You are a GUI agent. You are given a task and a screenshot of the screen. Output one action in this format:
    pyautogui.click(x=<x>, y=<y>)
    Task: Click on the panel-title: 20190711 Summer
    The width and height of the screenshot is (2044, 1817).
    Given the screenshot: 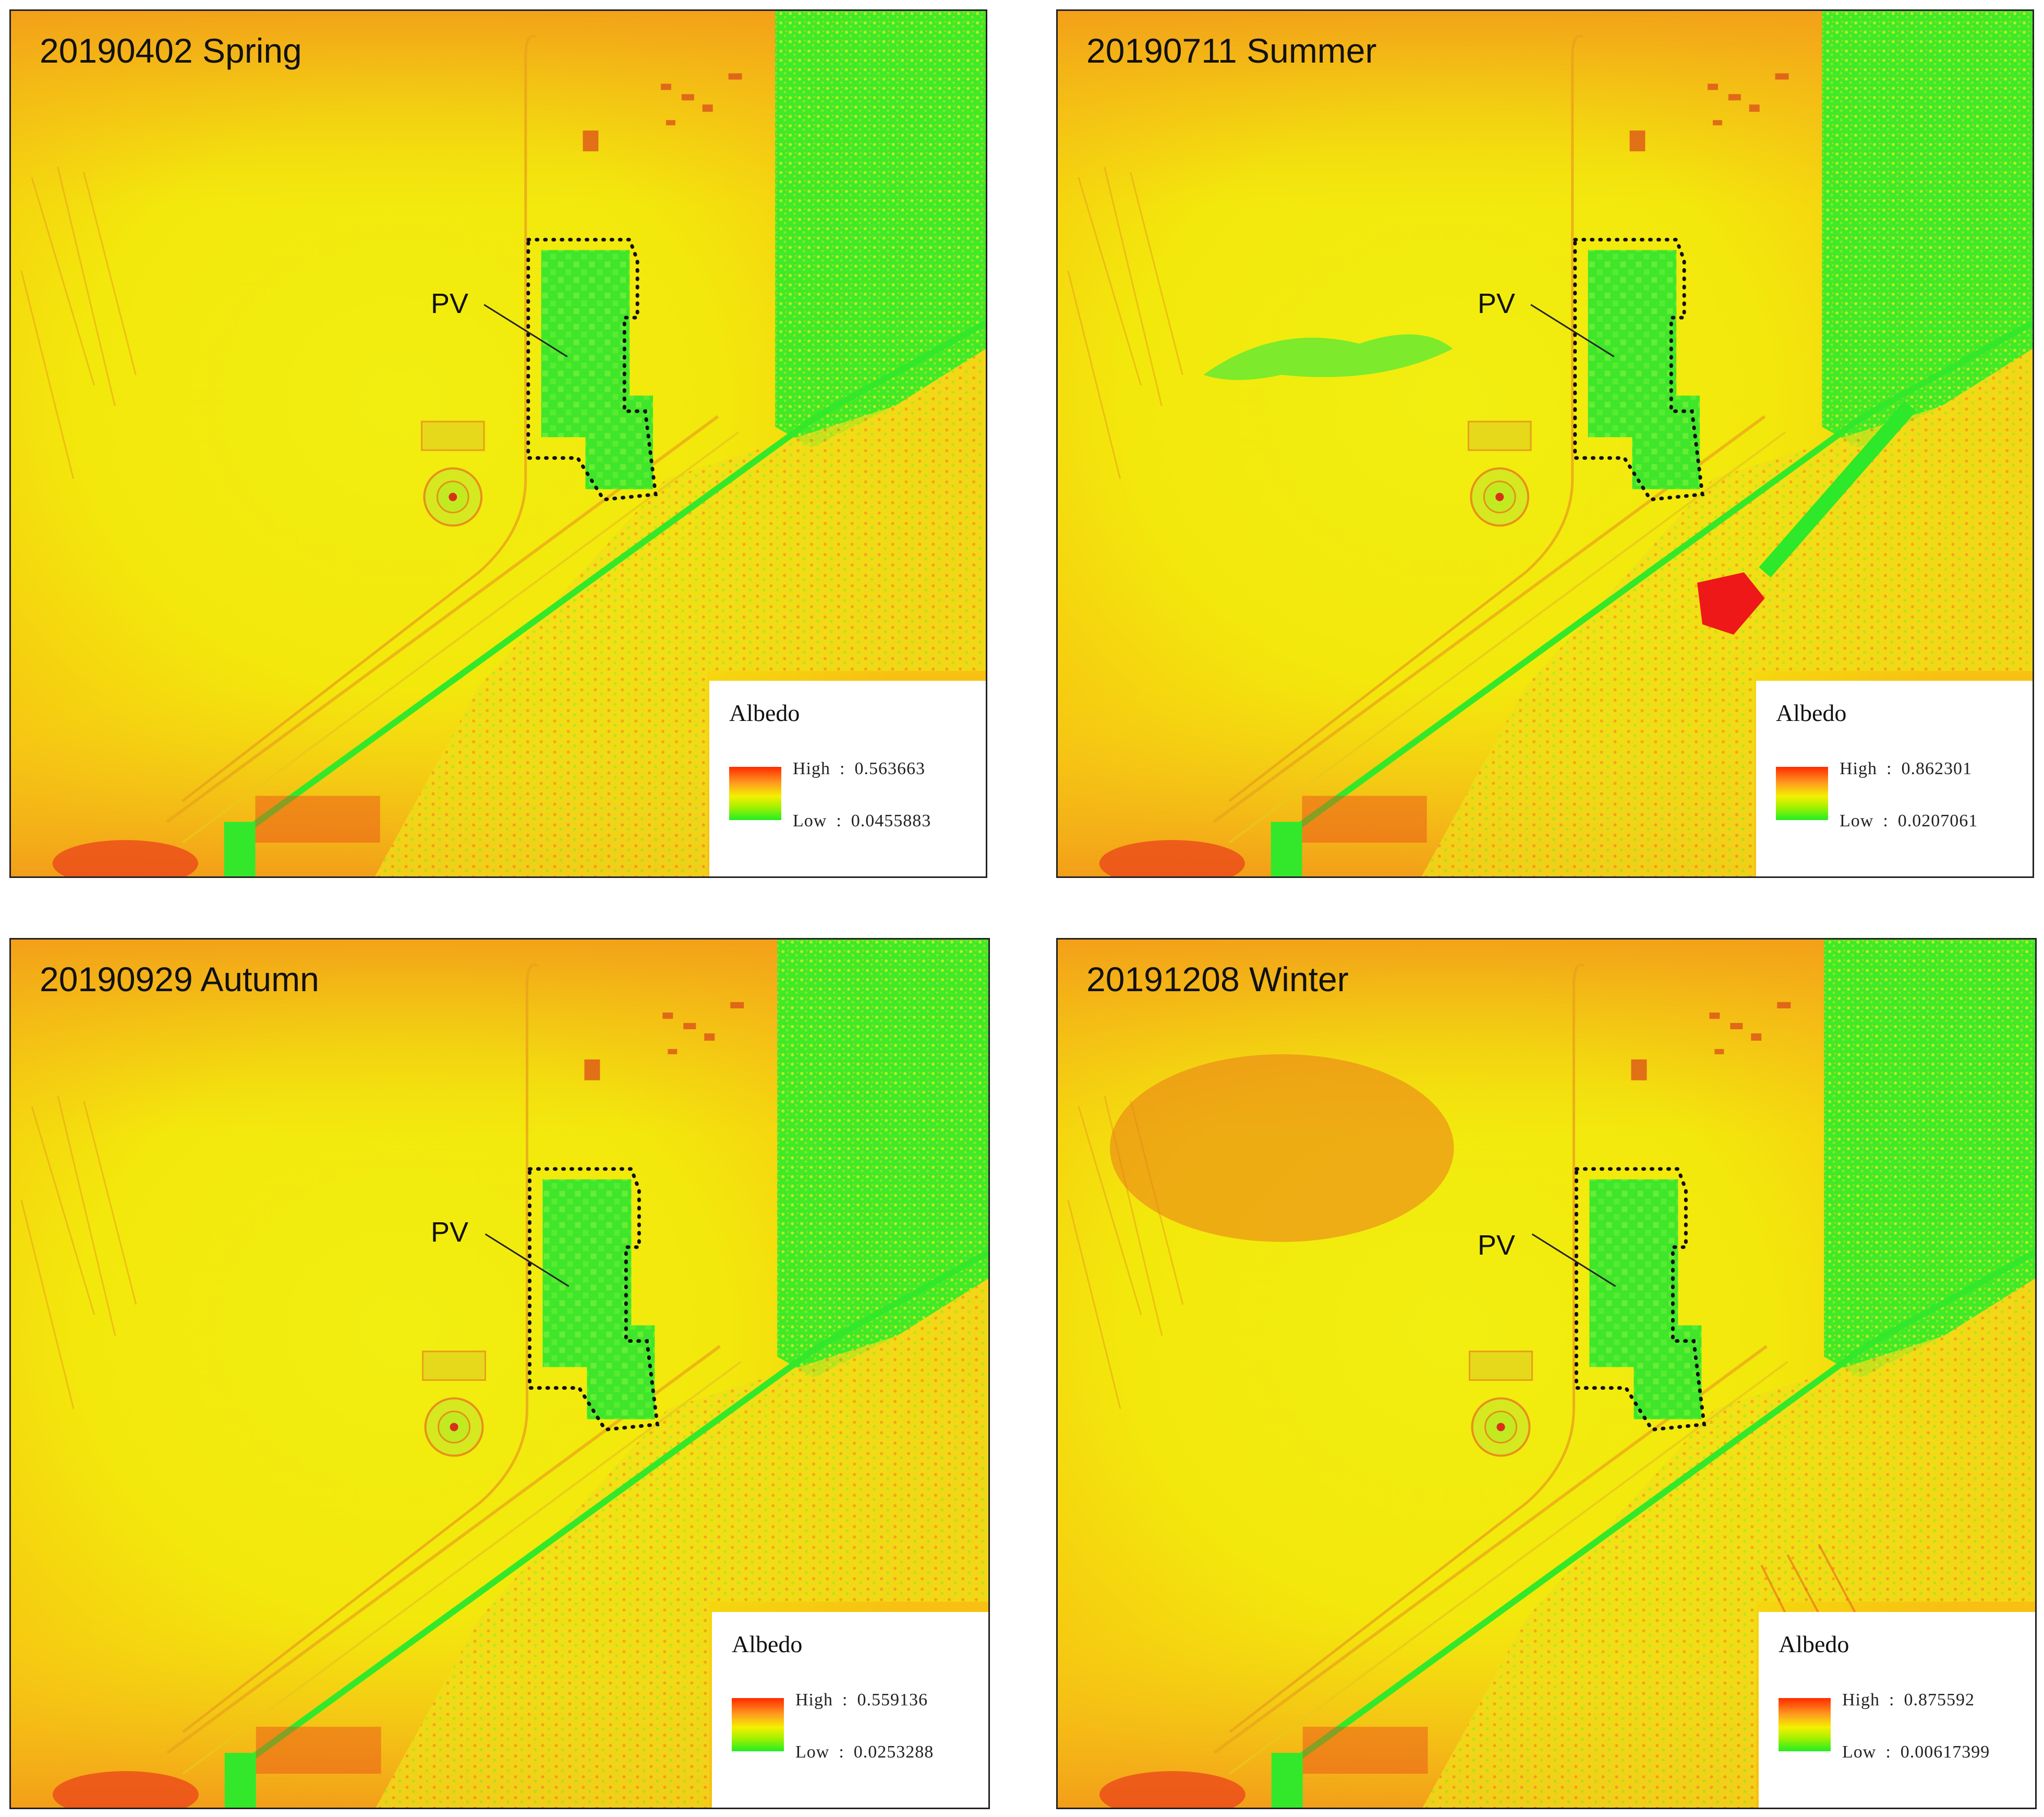 What is the action you would take?
    pyautogui.click(x=1231, y=50)
    